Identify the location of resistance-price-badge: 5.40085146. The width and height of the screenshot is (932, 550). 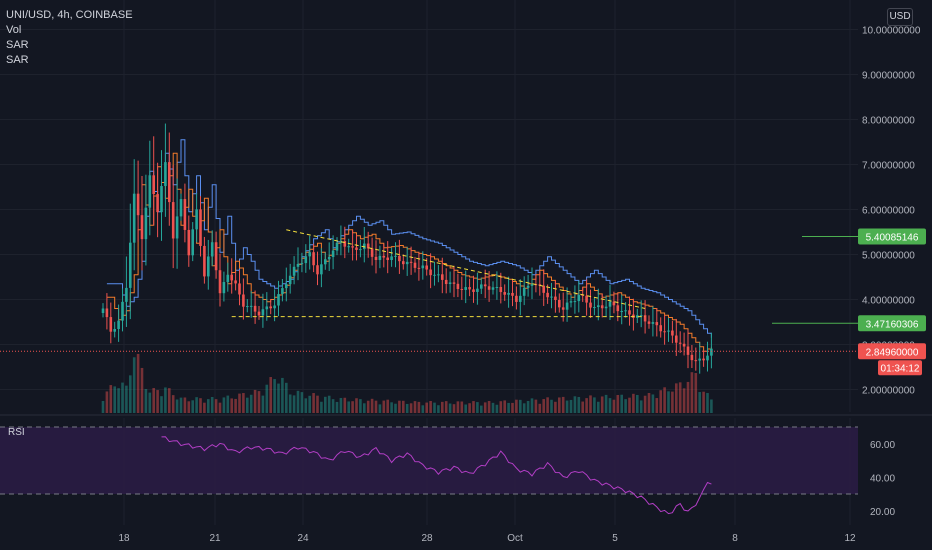
(892, 236).